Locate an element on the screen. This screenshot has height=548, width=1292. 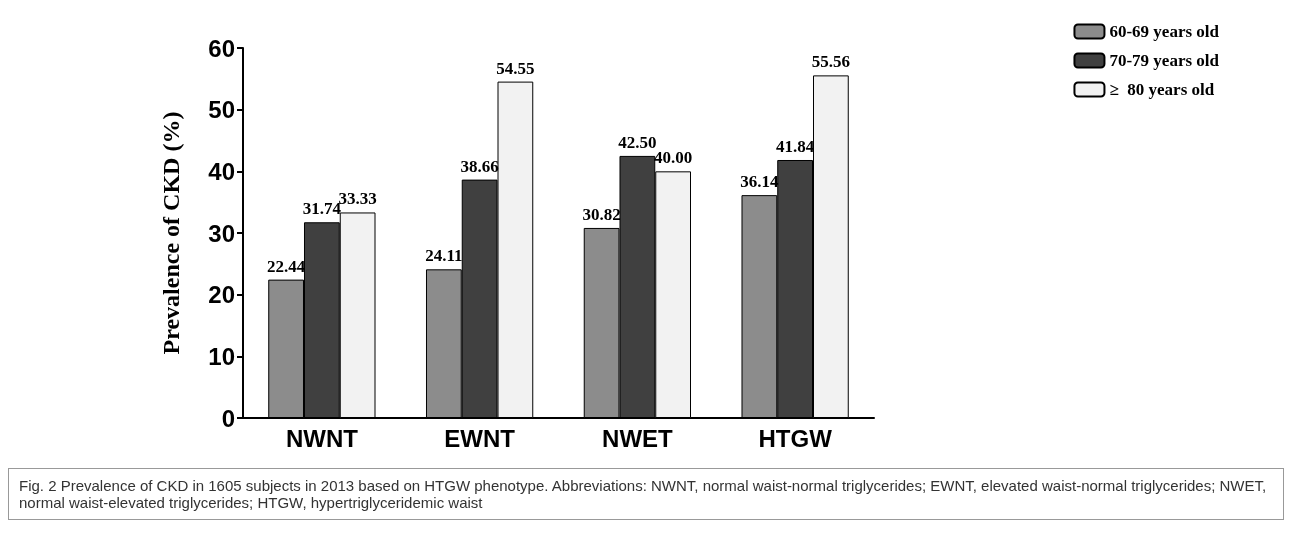
legend-label: 60-69 years old is located at coordinates (1164, 31).